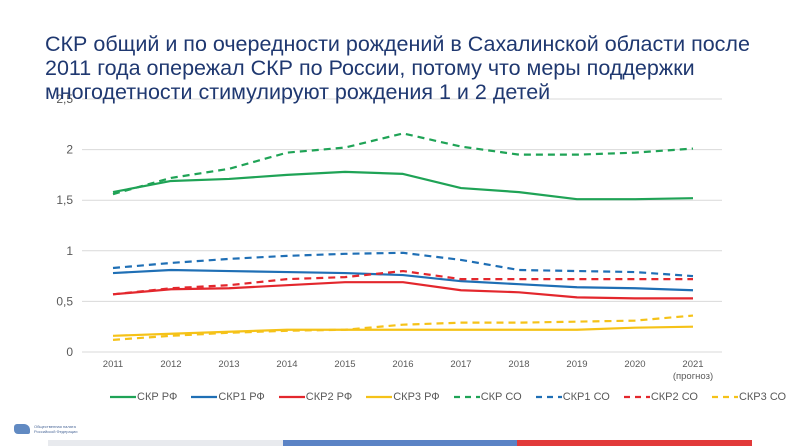 This screenshot has width=800, height=446. I want to click on series-line-СКР3-РФ, so click(403, 331).